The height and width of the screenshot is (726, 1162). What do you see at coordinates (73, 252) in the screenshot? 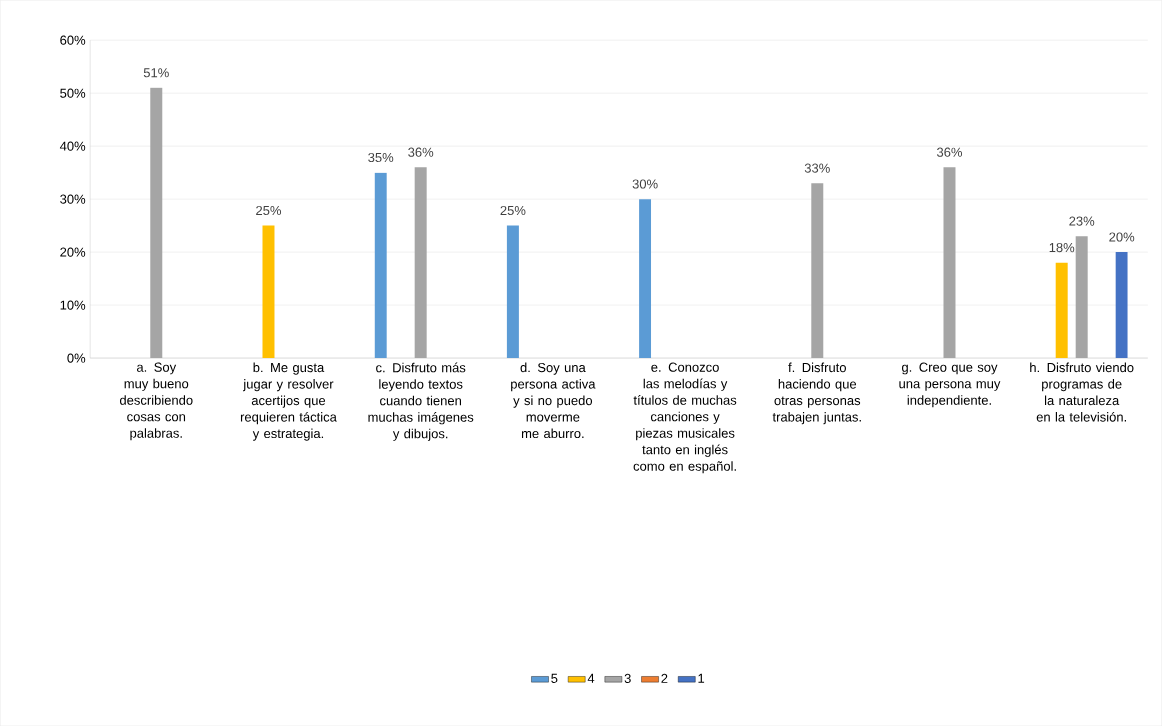
I see `y-tick-label: 20%` at bounding box center [73, 252].